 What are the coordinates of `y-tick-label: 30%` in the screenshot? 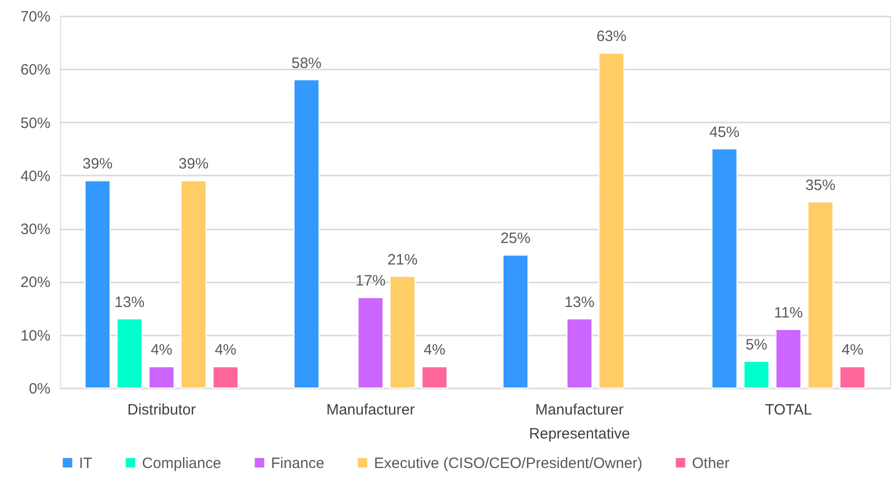 It's located at (35, 229).